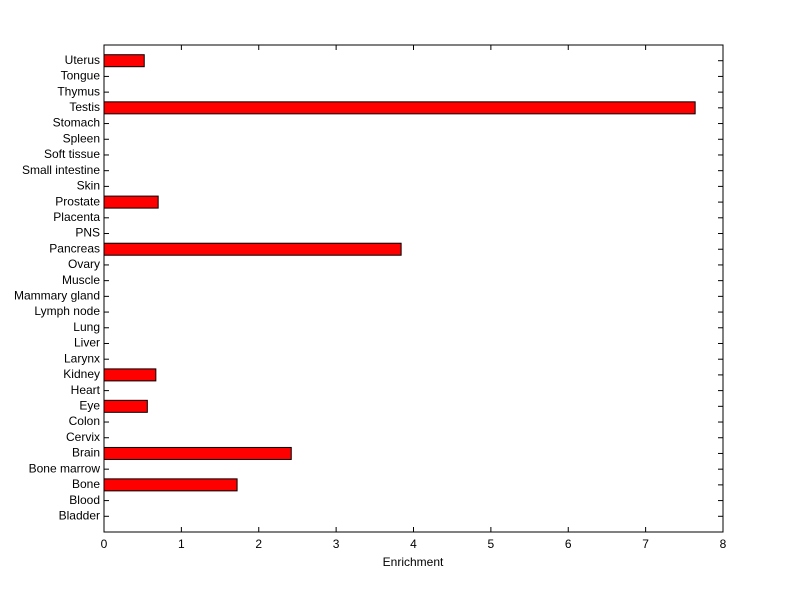  I want to click on x-tick-label: 2, so click(258, 544).